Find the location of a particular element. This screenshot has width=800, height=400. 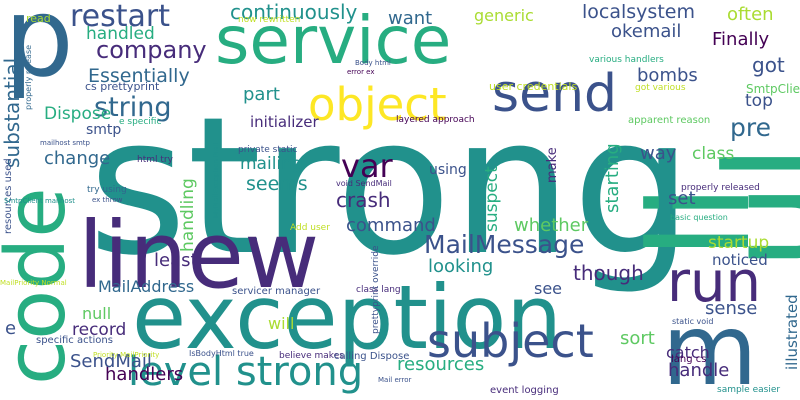

word-part: part is located at coordinates (261, 94).